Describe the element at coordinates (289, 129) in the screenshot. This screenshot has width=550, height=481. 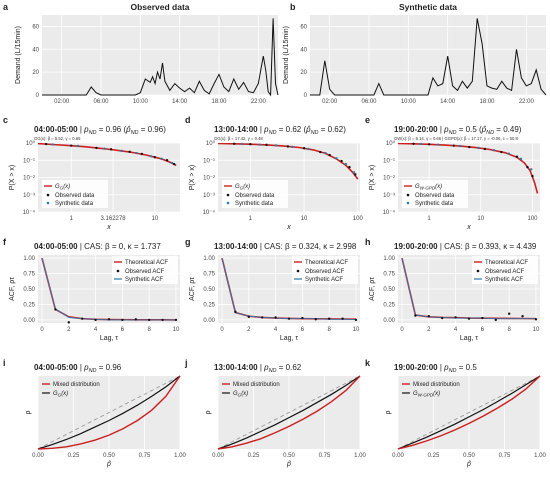
I see `title-value: = 0.62` at that location.